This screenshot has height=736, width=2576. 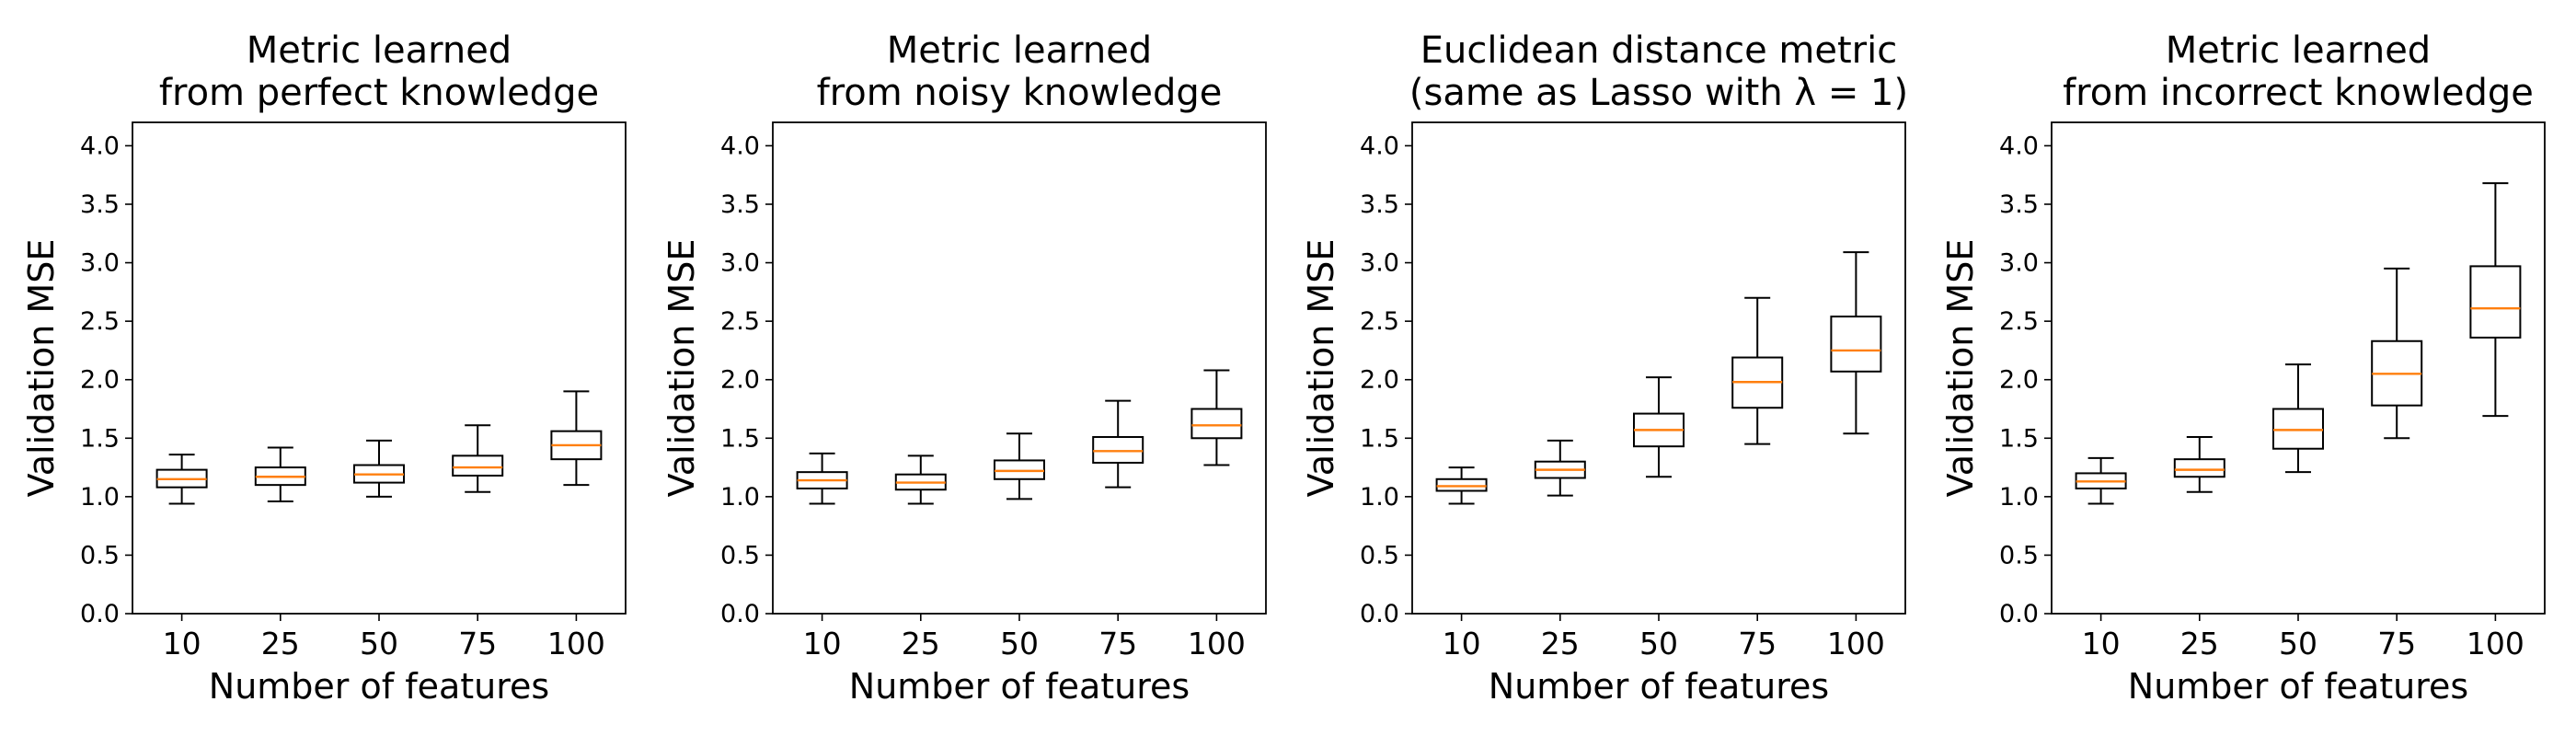 What do you see at coordinates (1020, 93) in the screenshot?
I see `panel-title-line: from noisy knowledge` at bounding box center [1020, 93].